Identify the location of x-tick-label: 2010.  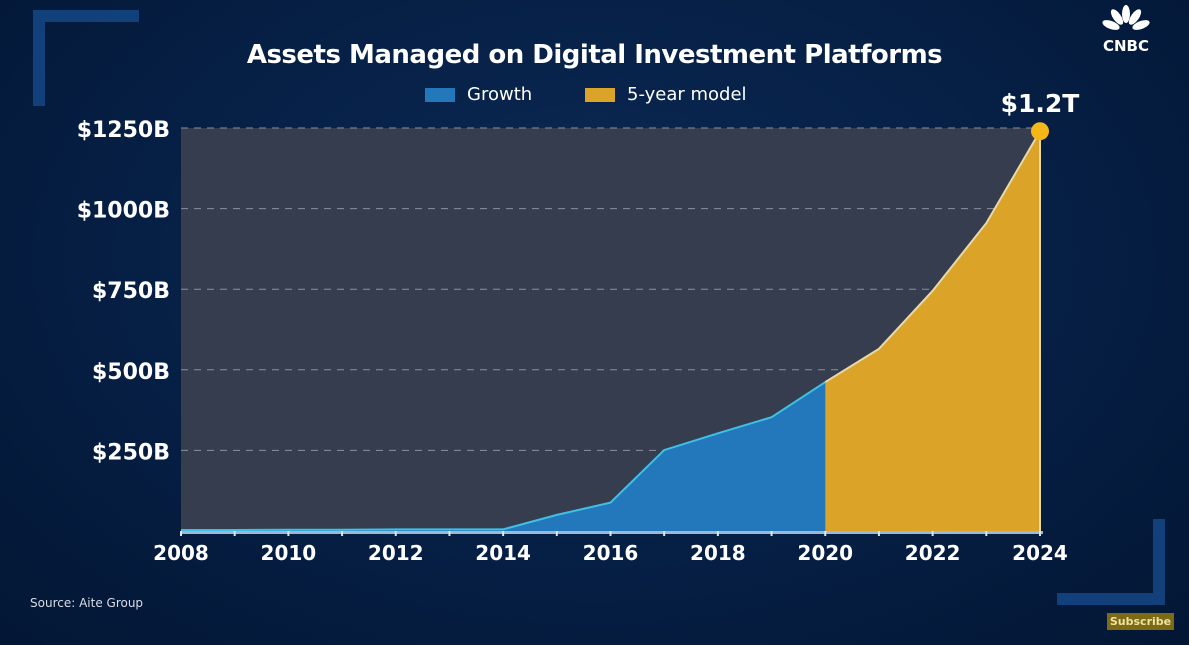
(289, 553).